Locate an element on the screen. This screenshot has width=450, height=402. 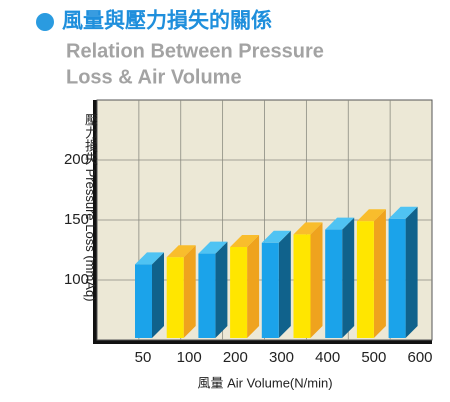
x-tick-label: 300 is located at coordinates (281, 357).